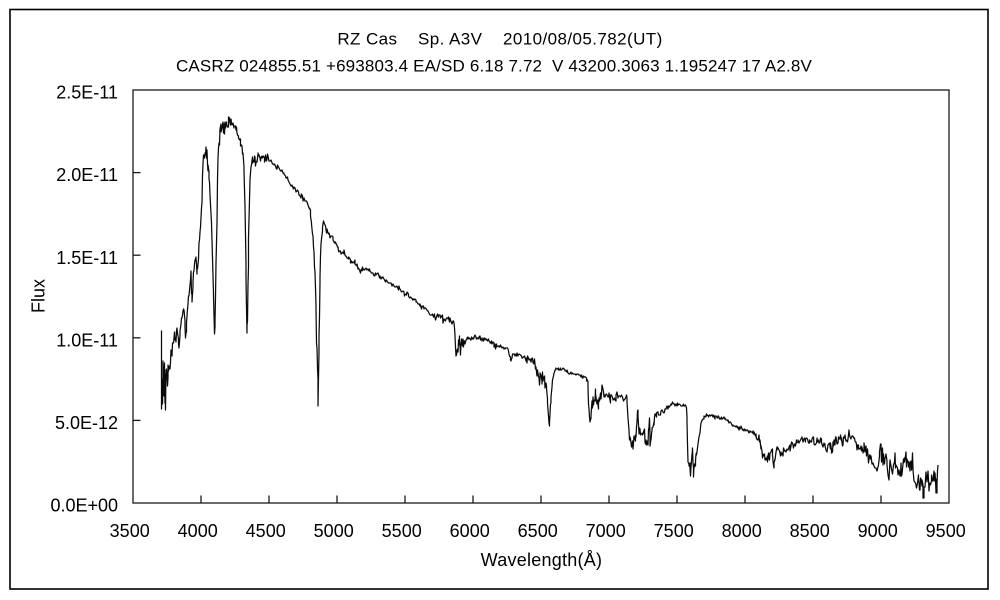  I want to click on svg-text: 6500, so click(538, 531).